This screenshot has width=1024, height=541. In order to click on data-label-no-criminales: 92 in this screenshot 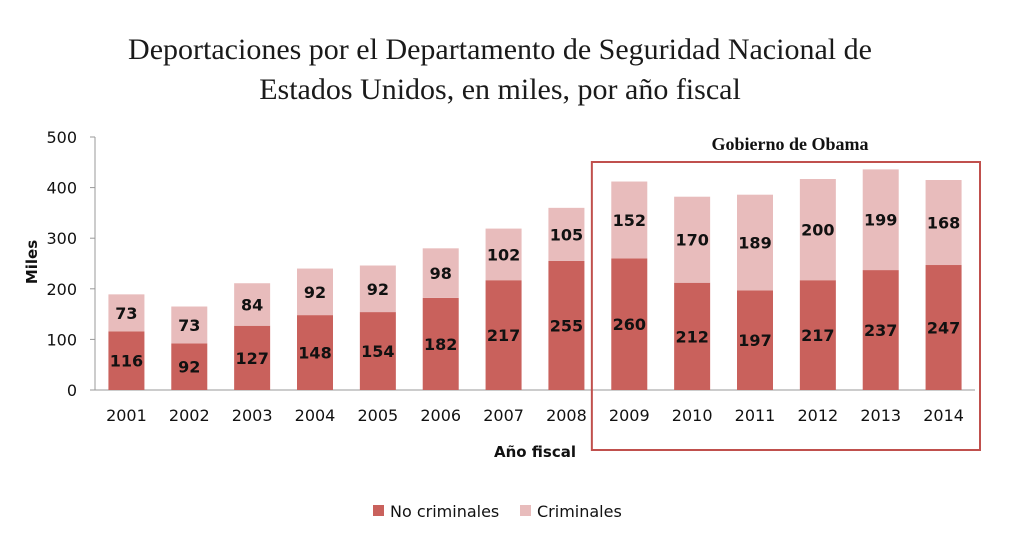, I will do `click(189, 367)`.